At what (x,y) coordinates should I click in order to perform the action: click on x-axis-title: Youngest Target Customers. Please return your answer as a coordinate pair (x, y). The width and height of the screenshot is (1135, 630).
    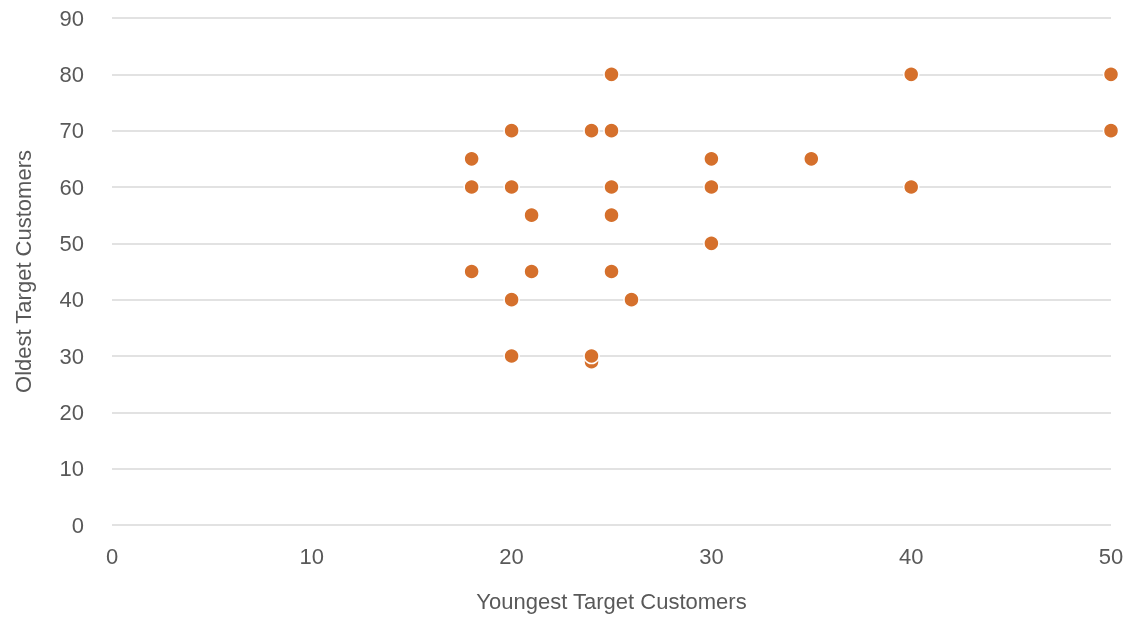
    Looking at the image, I should click on (611, 601).